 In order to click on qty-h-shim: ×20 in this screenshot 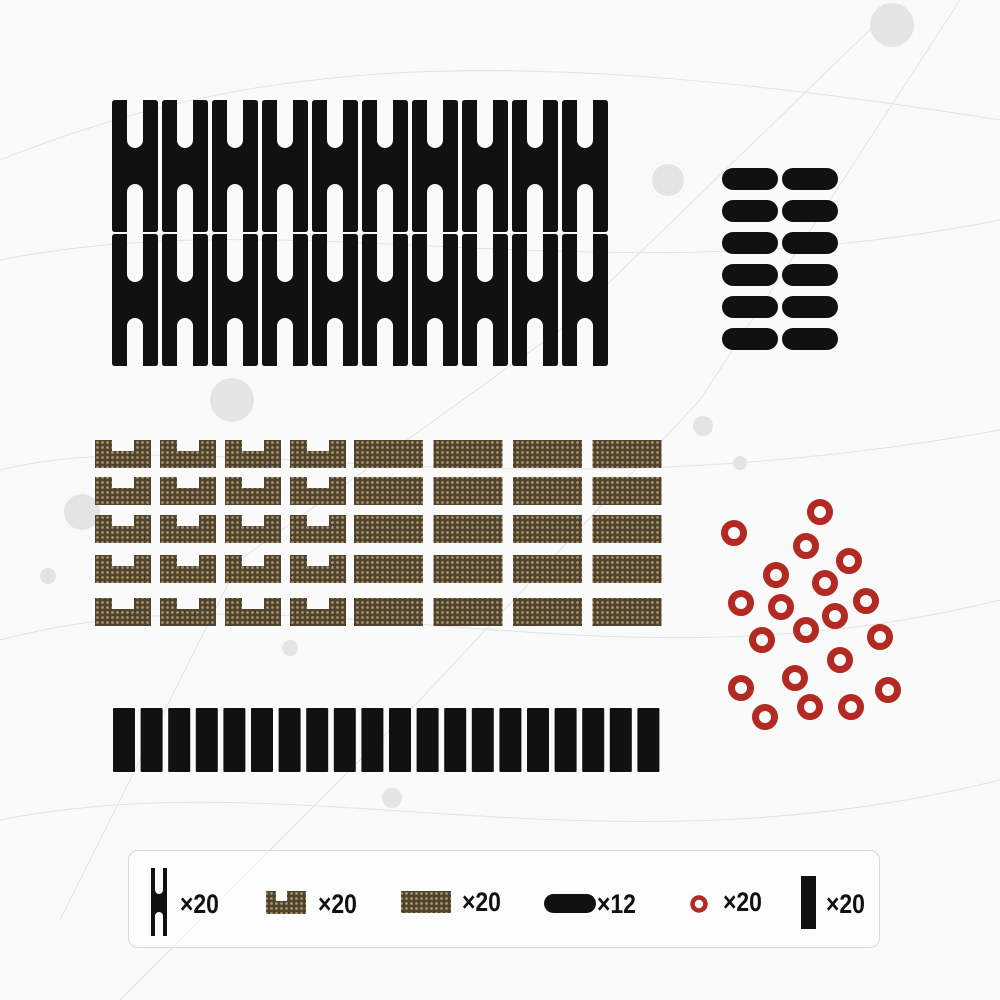, I will do `click(199, 904)`.